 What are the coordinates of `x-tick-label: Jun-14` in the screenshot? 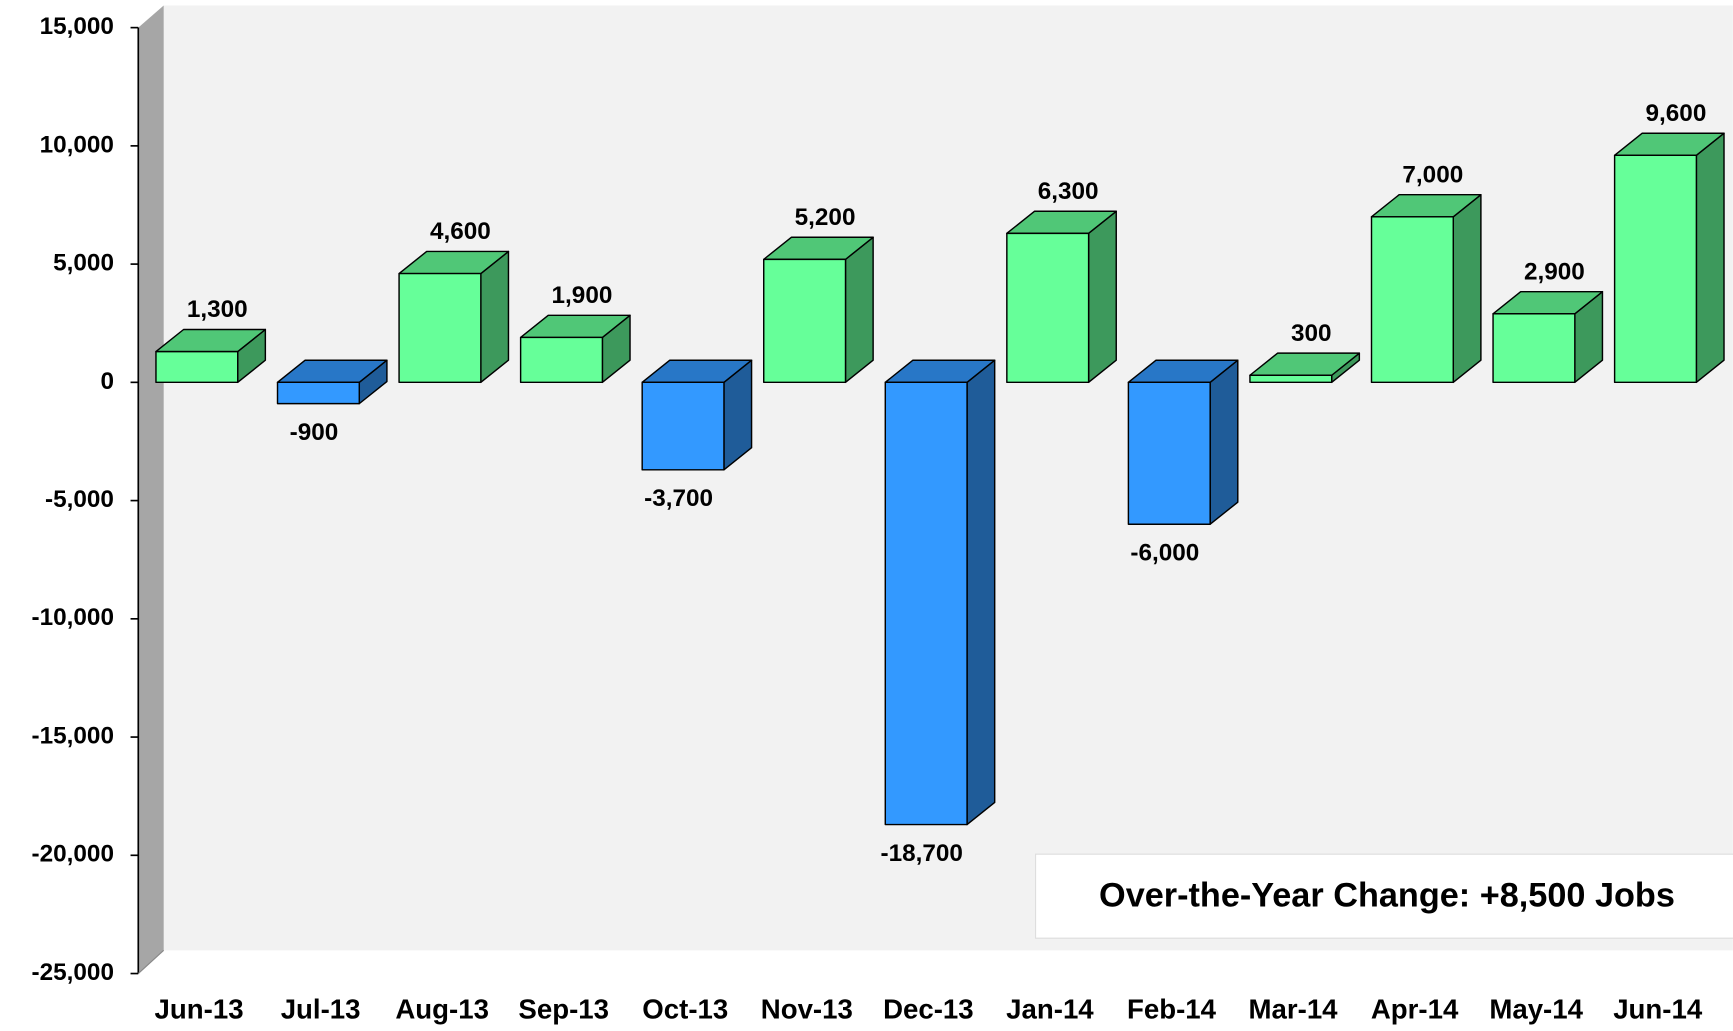 It's located at (1658, 1008).